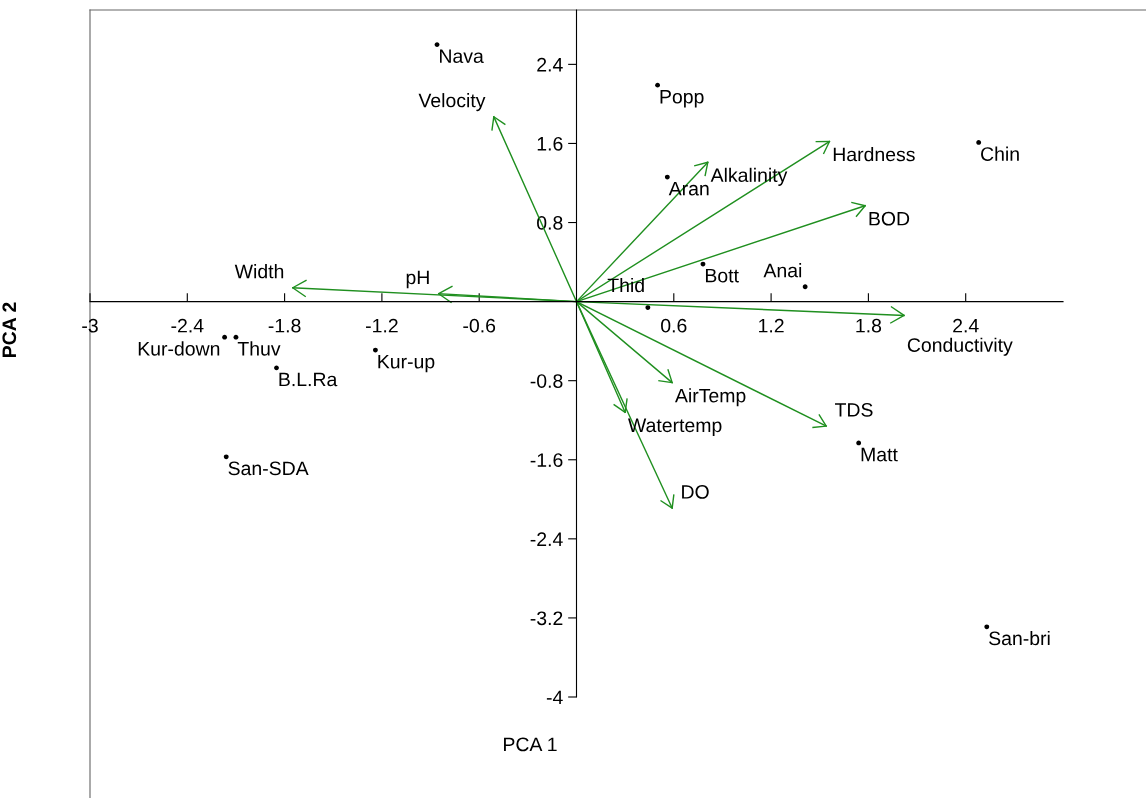  I want to click on x-tick-label: 1.2, so click(771, 325).